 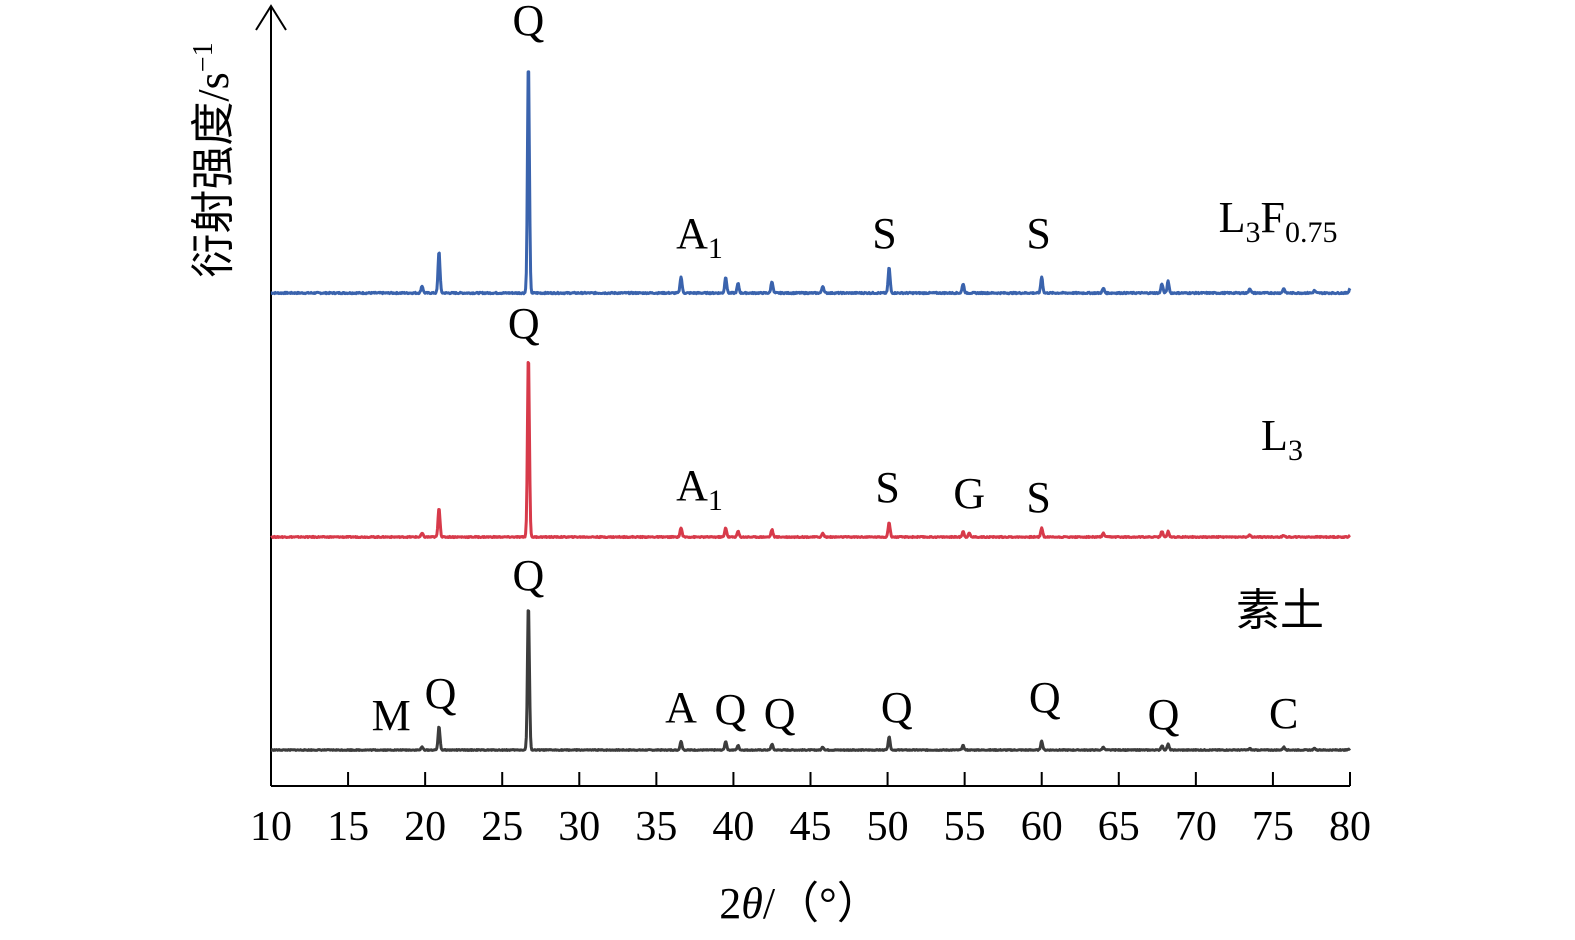 What do you see at coordinates (579, 827) in the screenshot?
I see `x-tick-label: 30` at bounding box center [579, 827].